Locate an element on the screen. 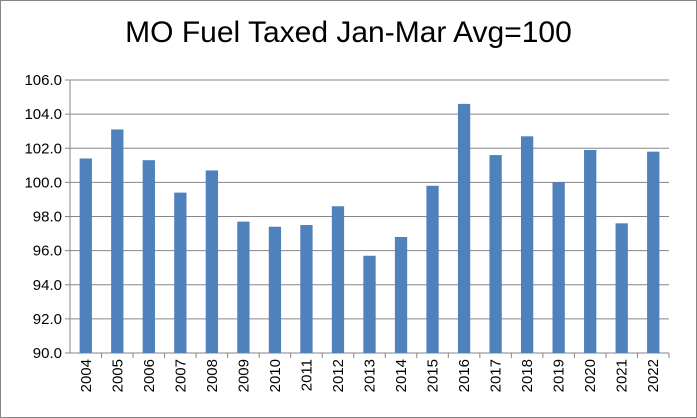  y-tick-label: 90.0 is located at coordinates (47, 353).